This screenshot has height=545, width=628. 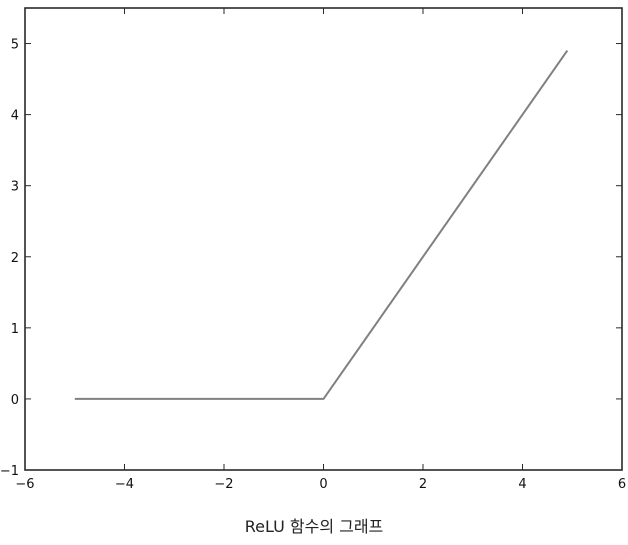 I want to click on x-tick-label: −4, so click(x=124, y=484).